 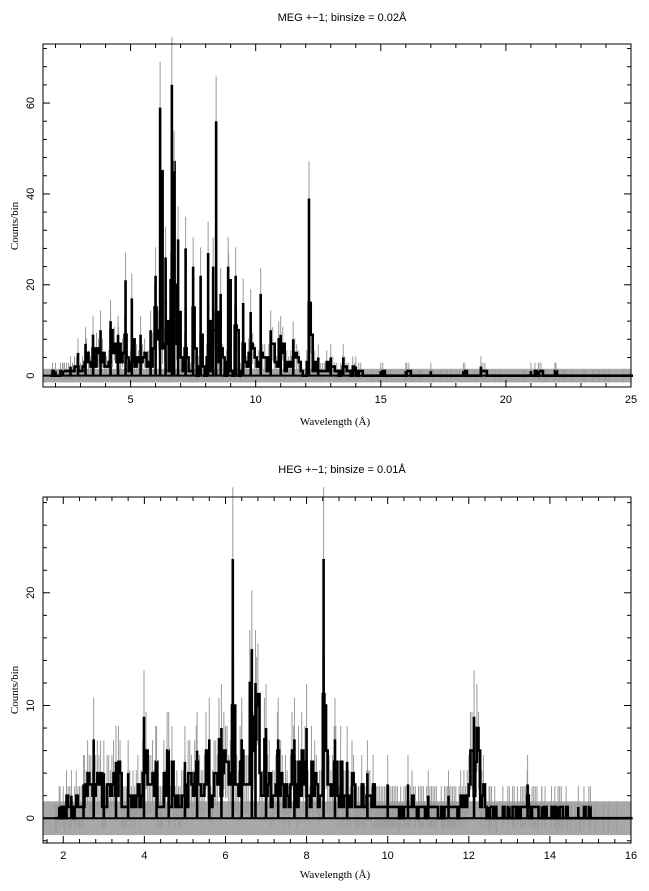 What do you see at coordinates (388, 856) in the screenshot?
I see `heg-x-tick-label: 10` at bounding box center [388, 856].